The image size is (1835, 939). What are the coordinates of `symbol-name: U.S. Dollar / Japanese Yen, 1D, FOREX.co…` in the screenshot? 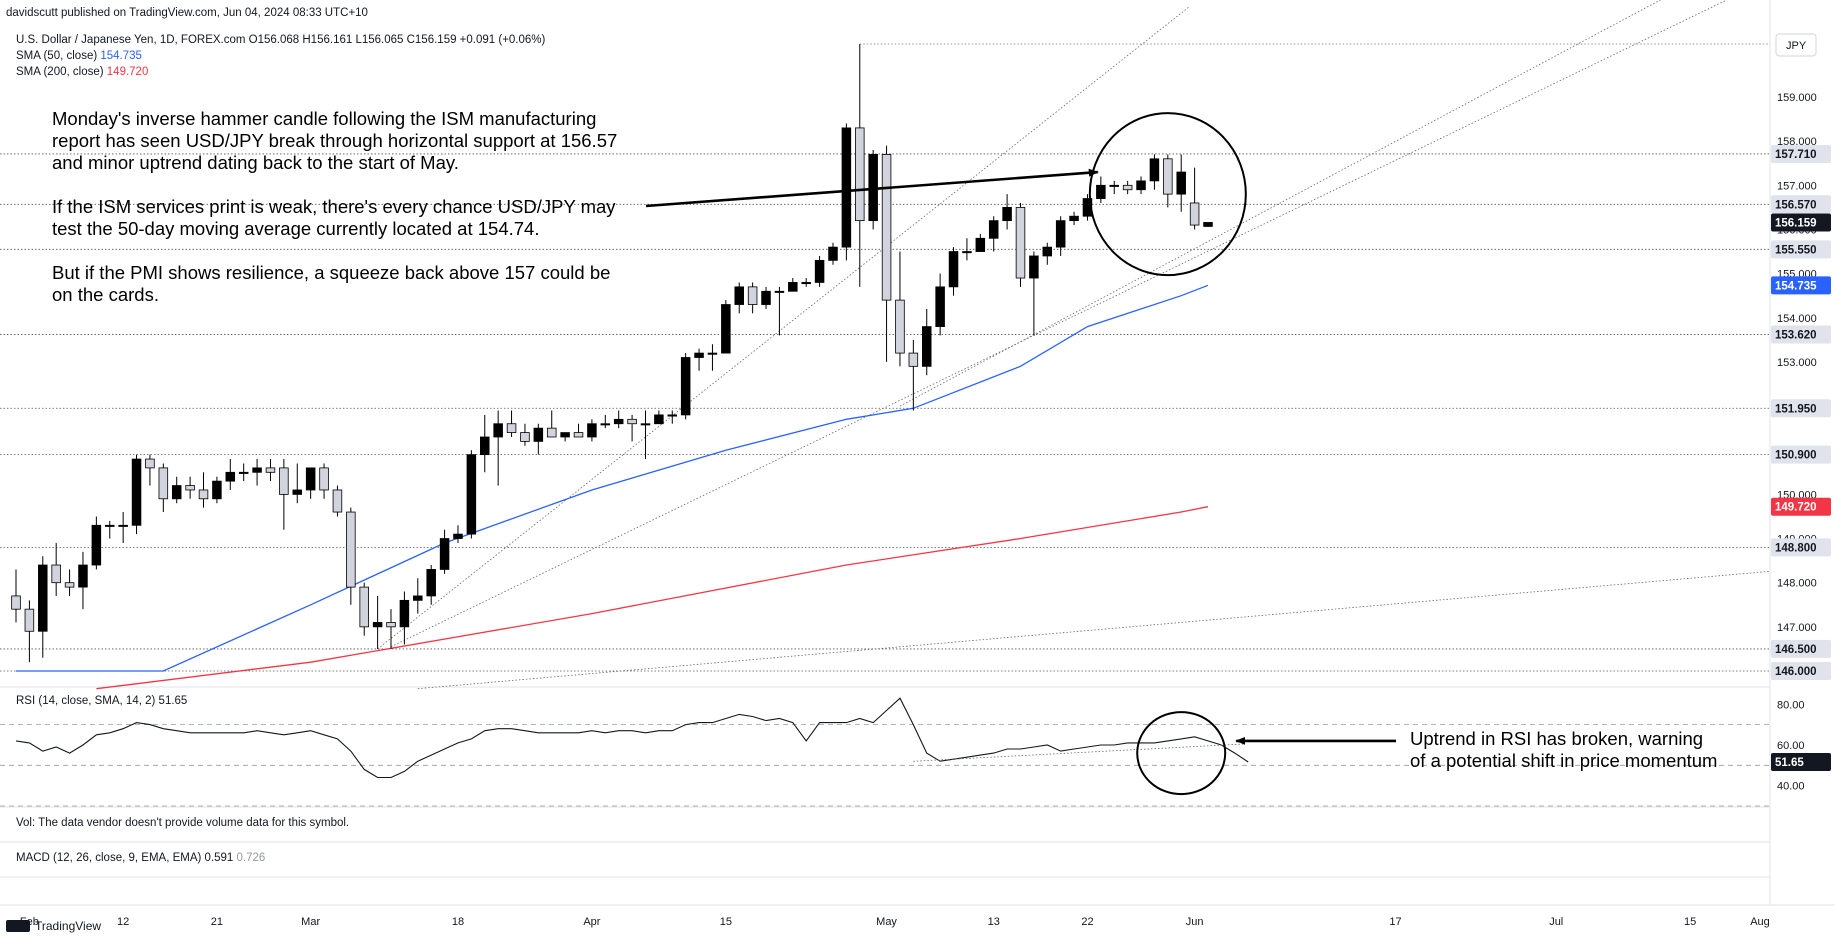 It's located at (131, 40).